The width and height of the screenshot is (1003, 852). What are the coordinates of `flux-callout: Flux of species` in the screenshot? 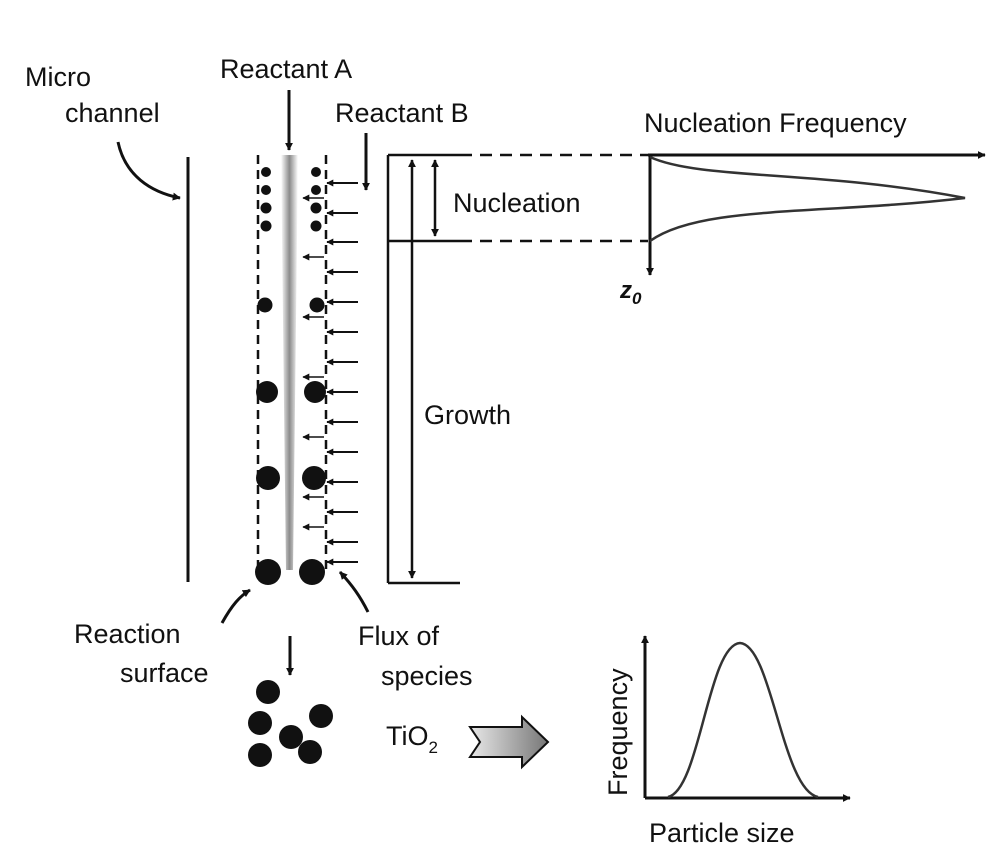 It's located at (405, 630).